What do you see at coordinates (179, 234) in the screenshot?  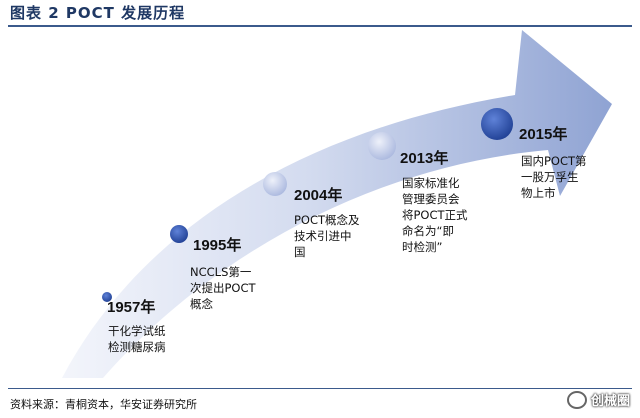 I see `milestone-dot-1995` at bounding box center [179, 234].